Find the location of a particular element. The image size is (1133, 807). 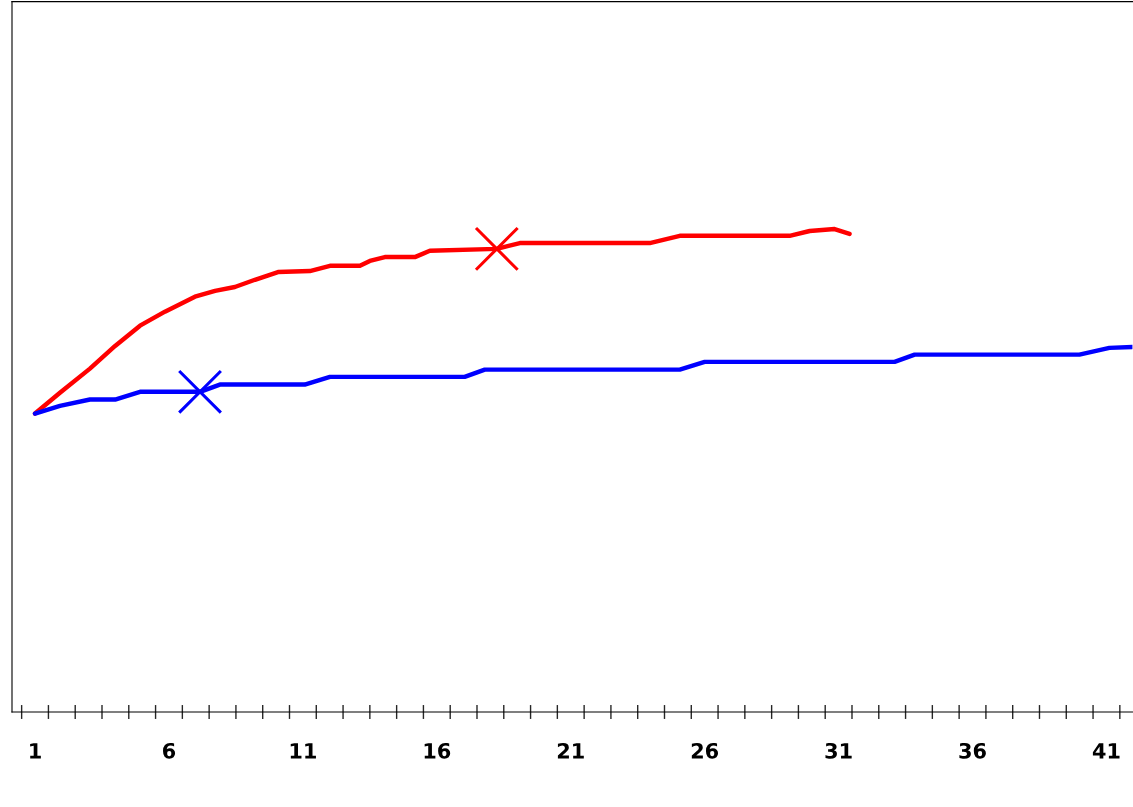

x-tick-label: 6 is located at coordinates (169, 750).